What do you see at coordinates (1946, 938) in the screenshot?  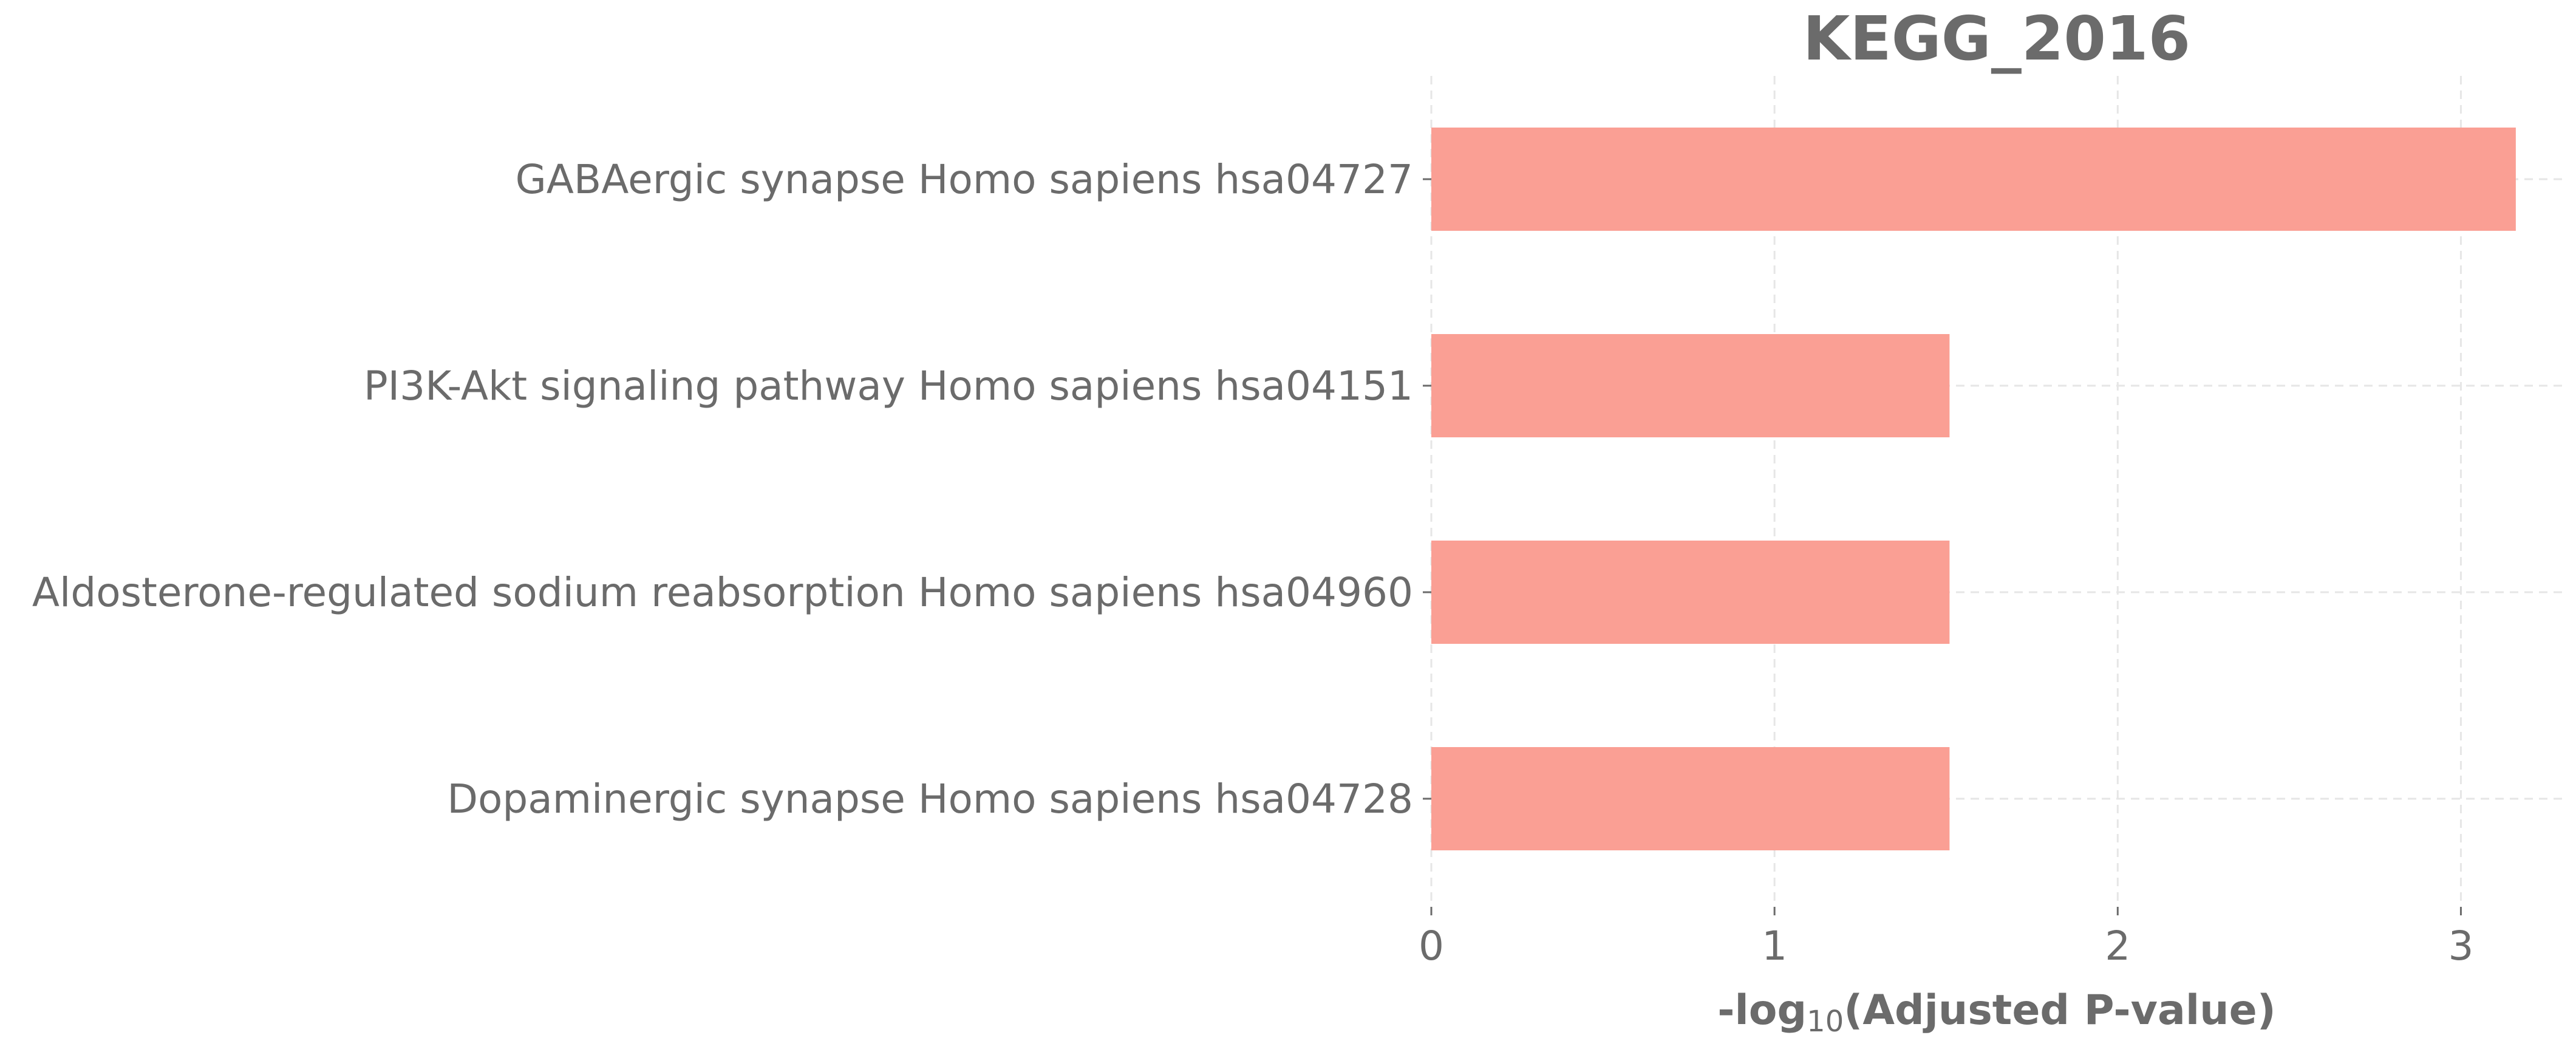 I see `x-tick-labels: 0 1 2 3` at bounding box center [1946, 938].